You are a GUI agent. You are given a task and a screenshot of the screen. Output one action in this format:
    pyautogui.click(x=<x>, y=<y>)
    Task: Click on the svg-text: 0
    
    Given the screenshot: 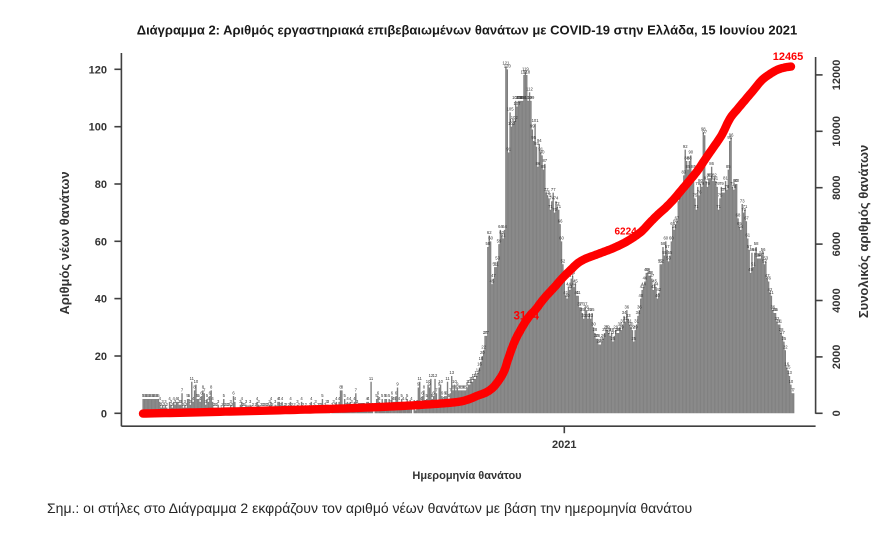 What is the action you would take?
    pyautogui.click(x=104, y=414)
    